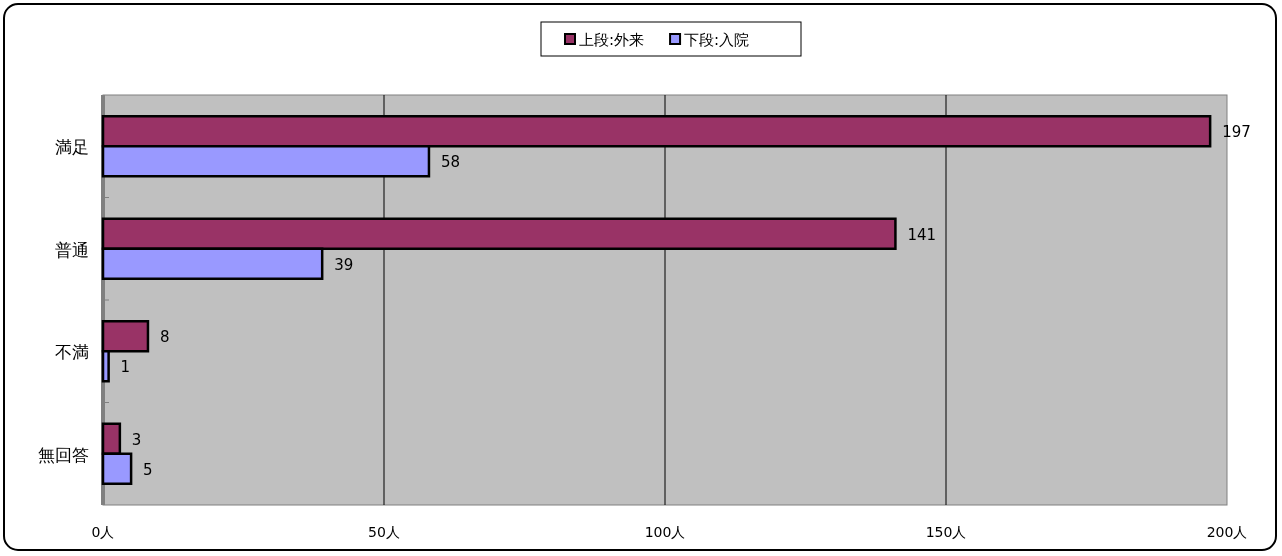 The width and height of the screenshot is (1282, 556). I want to click on data-label: 5, so click(148, 469).